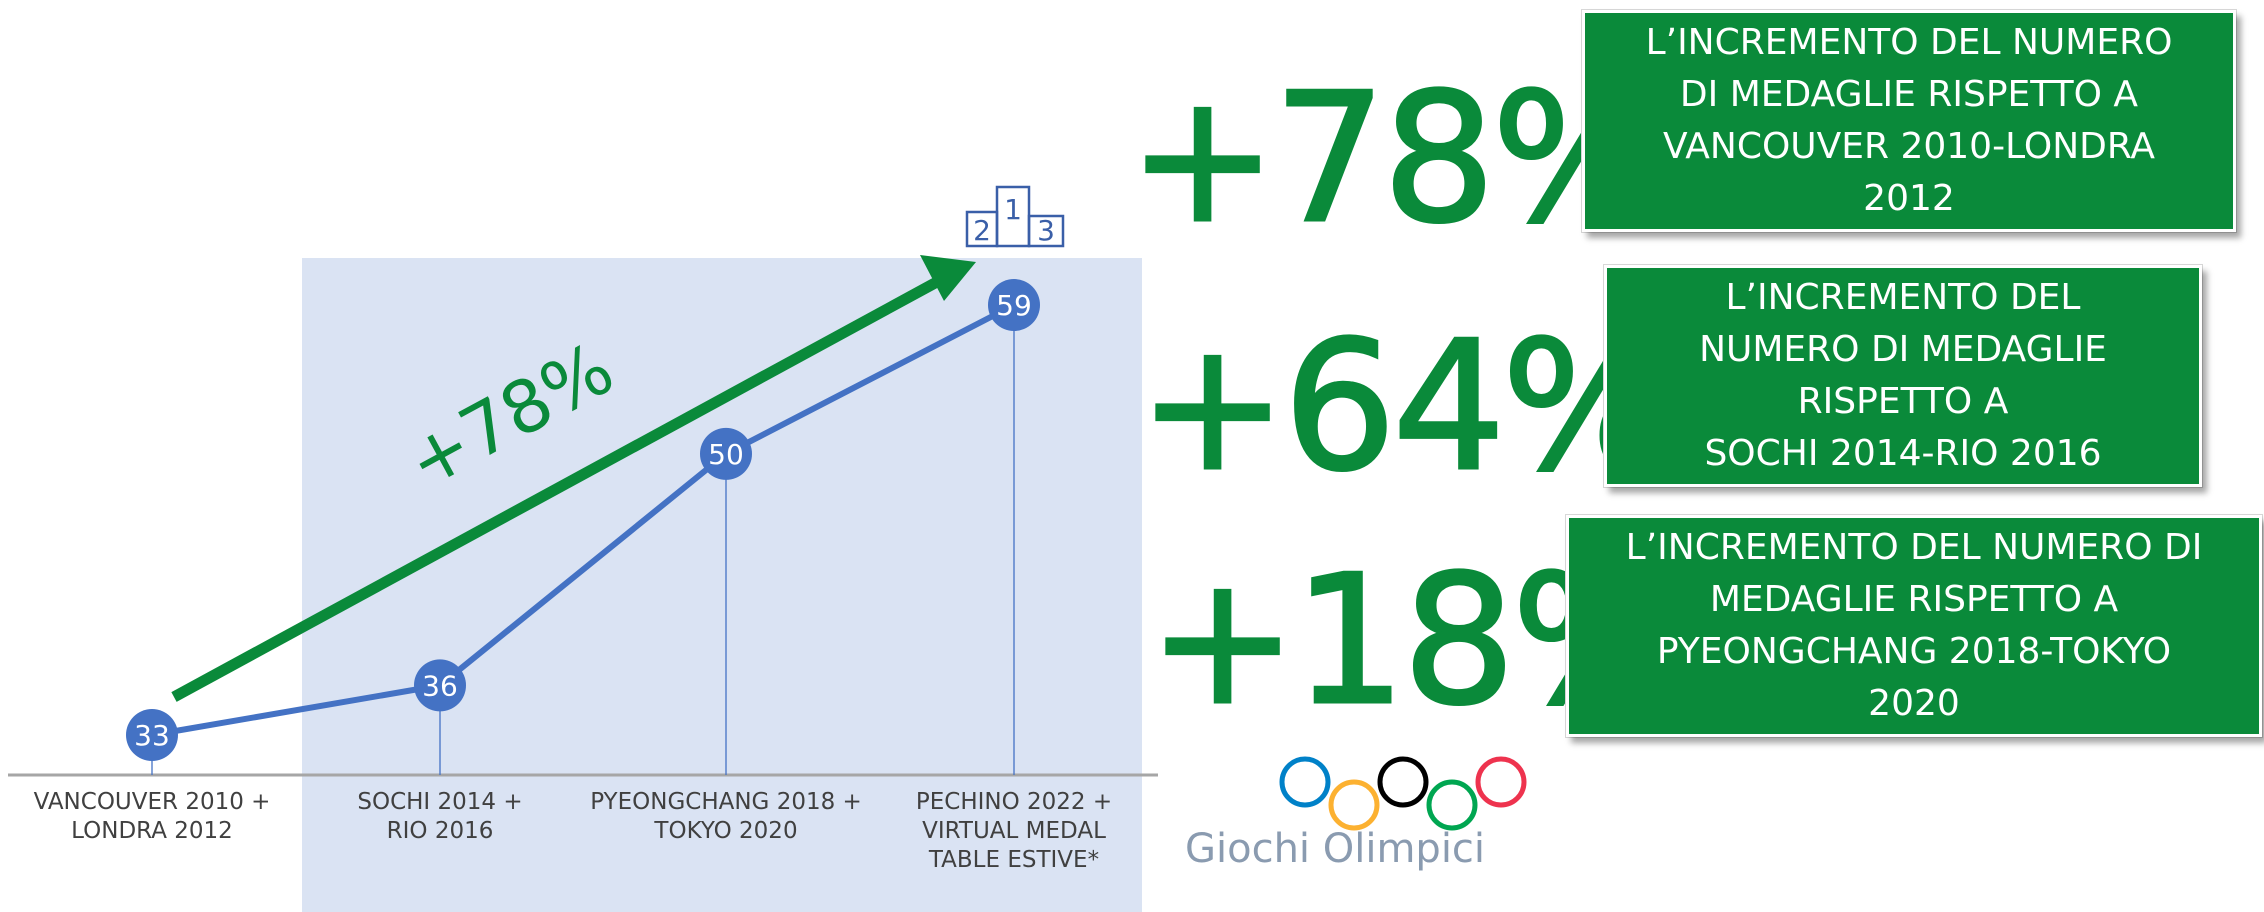  I want to click on podium-icon: 2 1 3, so click(1015, 216).